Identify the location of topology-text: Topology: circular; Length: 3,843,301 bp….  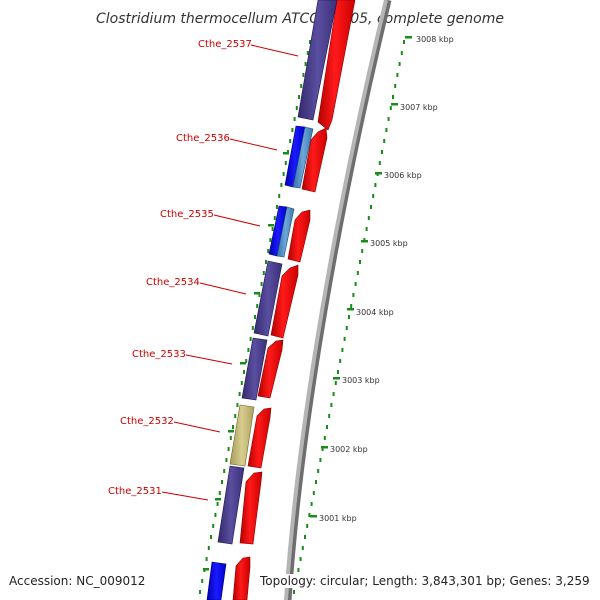
(425, 581).